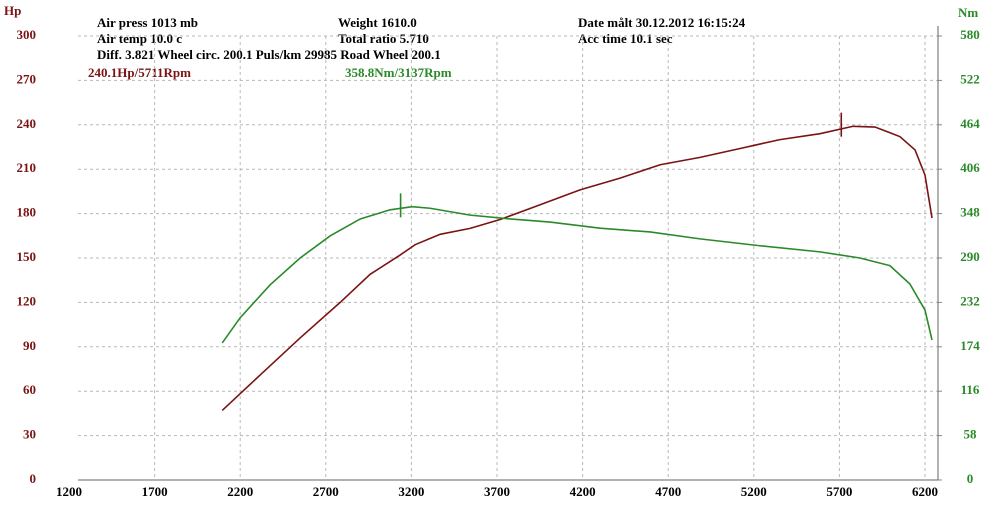 The height and width of the screenshot is (515, 1000). What do you see at coordinates (27, 123) in the screenshot?
I see `y-tick-label: 240` at bounding box center [27, 123].